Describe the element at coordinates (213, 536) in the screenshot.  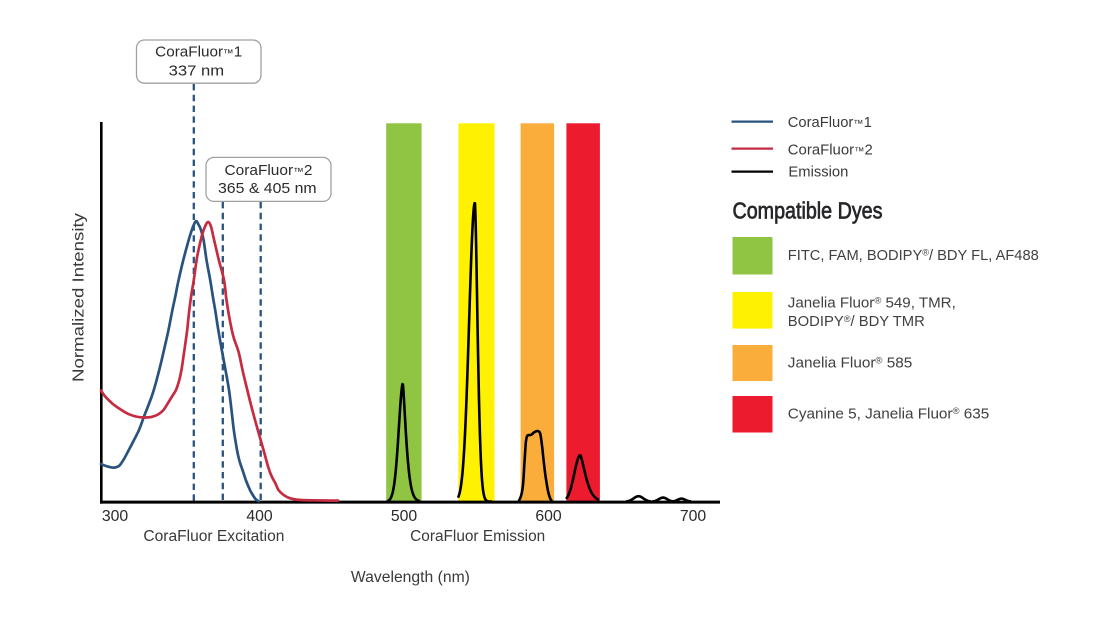
I see `svg-text: CoraFluor Excitation` at that location.